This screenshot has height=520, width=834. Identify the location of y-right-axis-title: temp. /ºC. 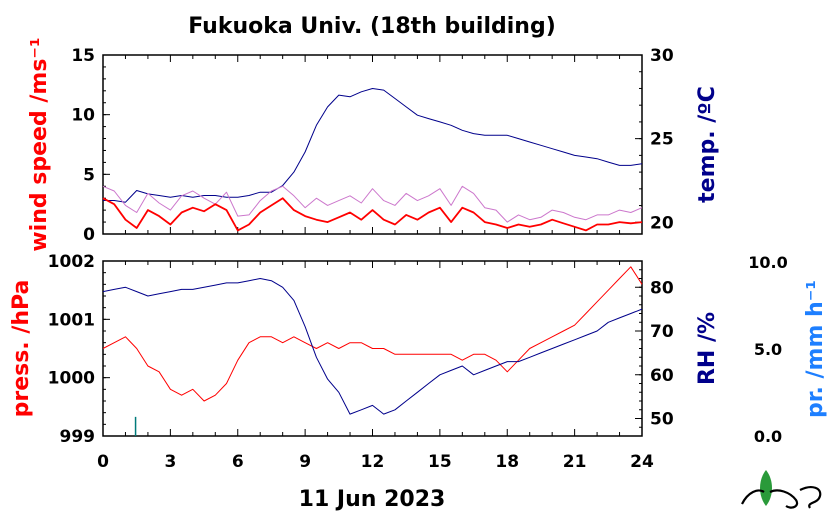
(707, 144).